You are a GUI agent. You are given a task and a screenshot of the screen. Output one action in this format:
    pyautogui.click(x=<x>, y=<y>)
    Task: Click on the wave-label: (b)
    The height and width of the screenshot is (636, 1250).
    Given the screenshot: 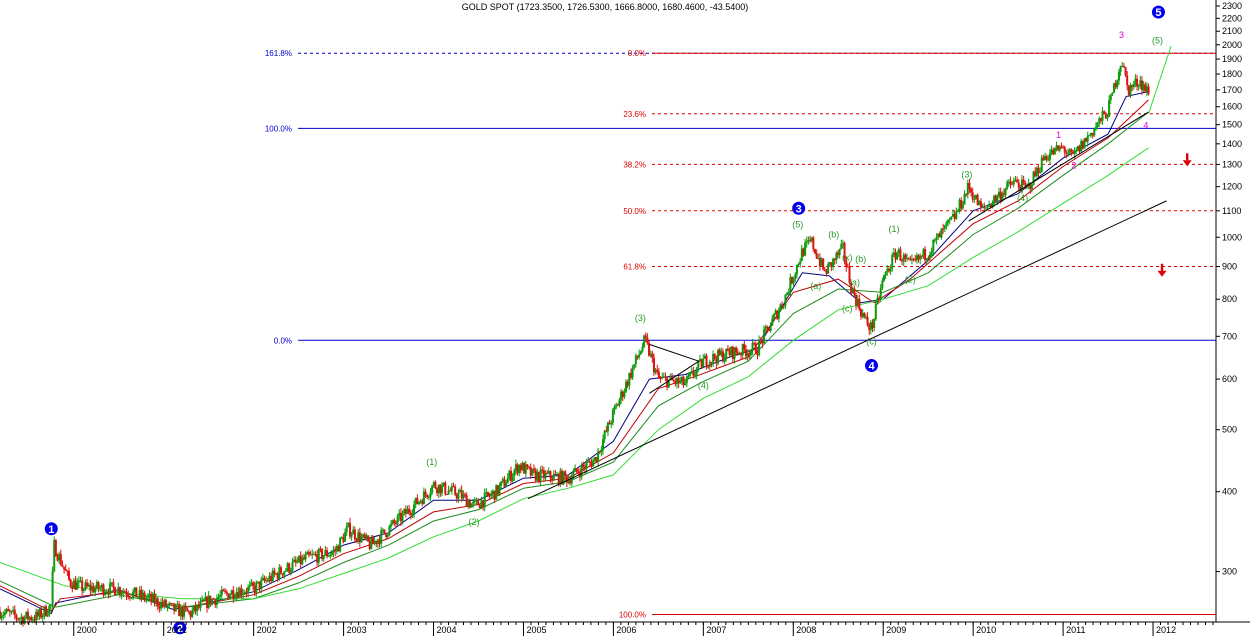 What is the action you would take?
    pyautogui.click(x=833, y=234)
    